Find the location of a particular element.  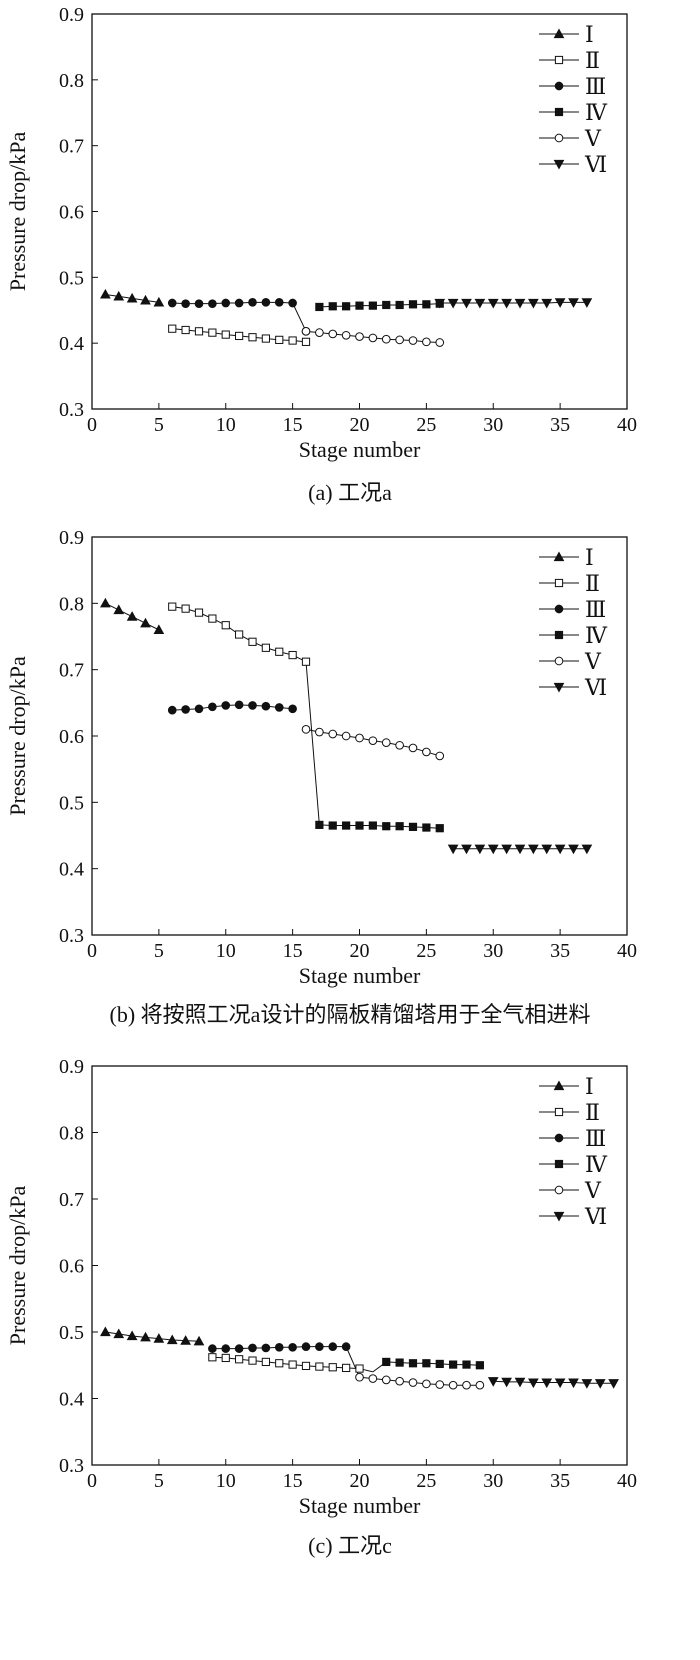

x-tick-label: 35 is located at coordinates (560, 1481).